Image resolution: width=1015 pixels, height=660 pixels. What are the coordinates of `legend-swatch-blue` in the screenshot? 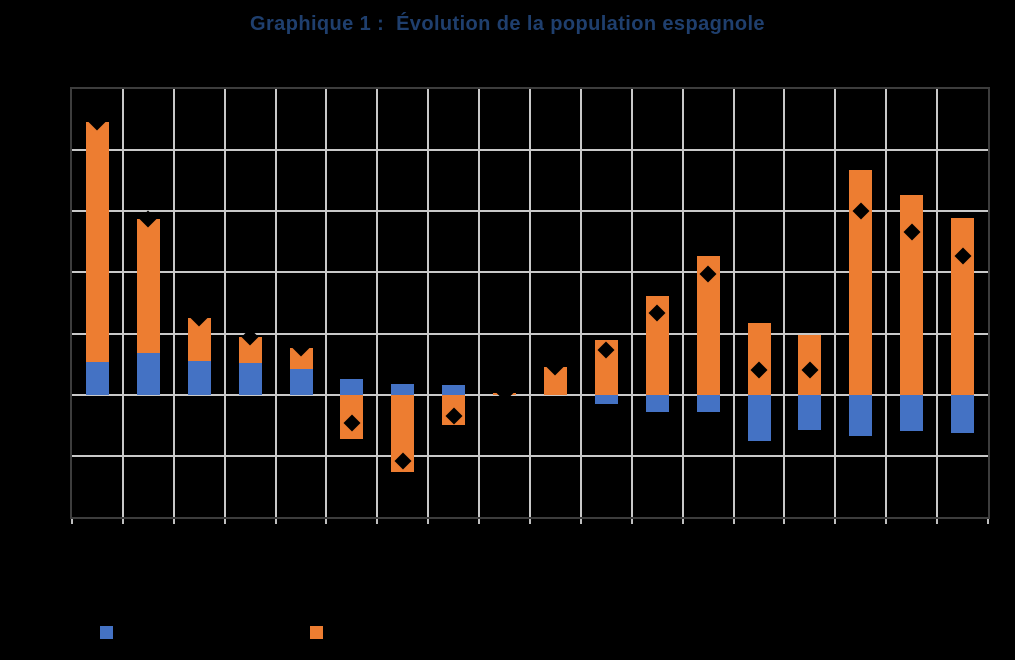 It's located at (106, 632).